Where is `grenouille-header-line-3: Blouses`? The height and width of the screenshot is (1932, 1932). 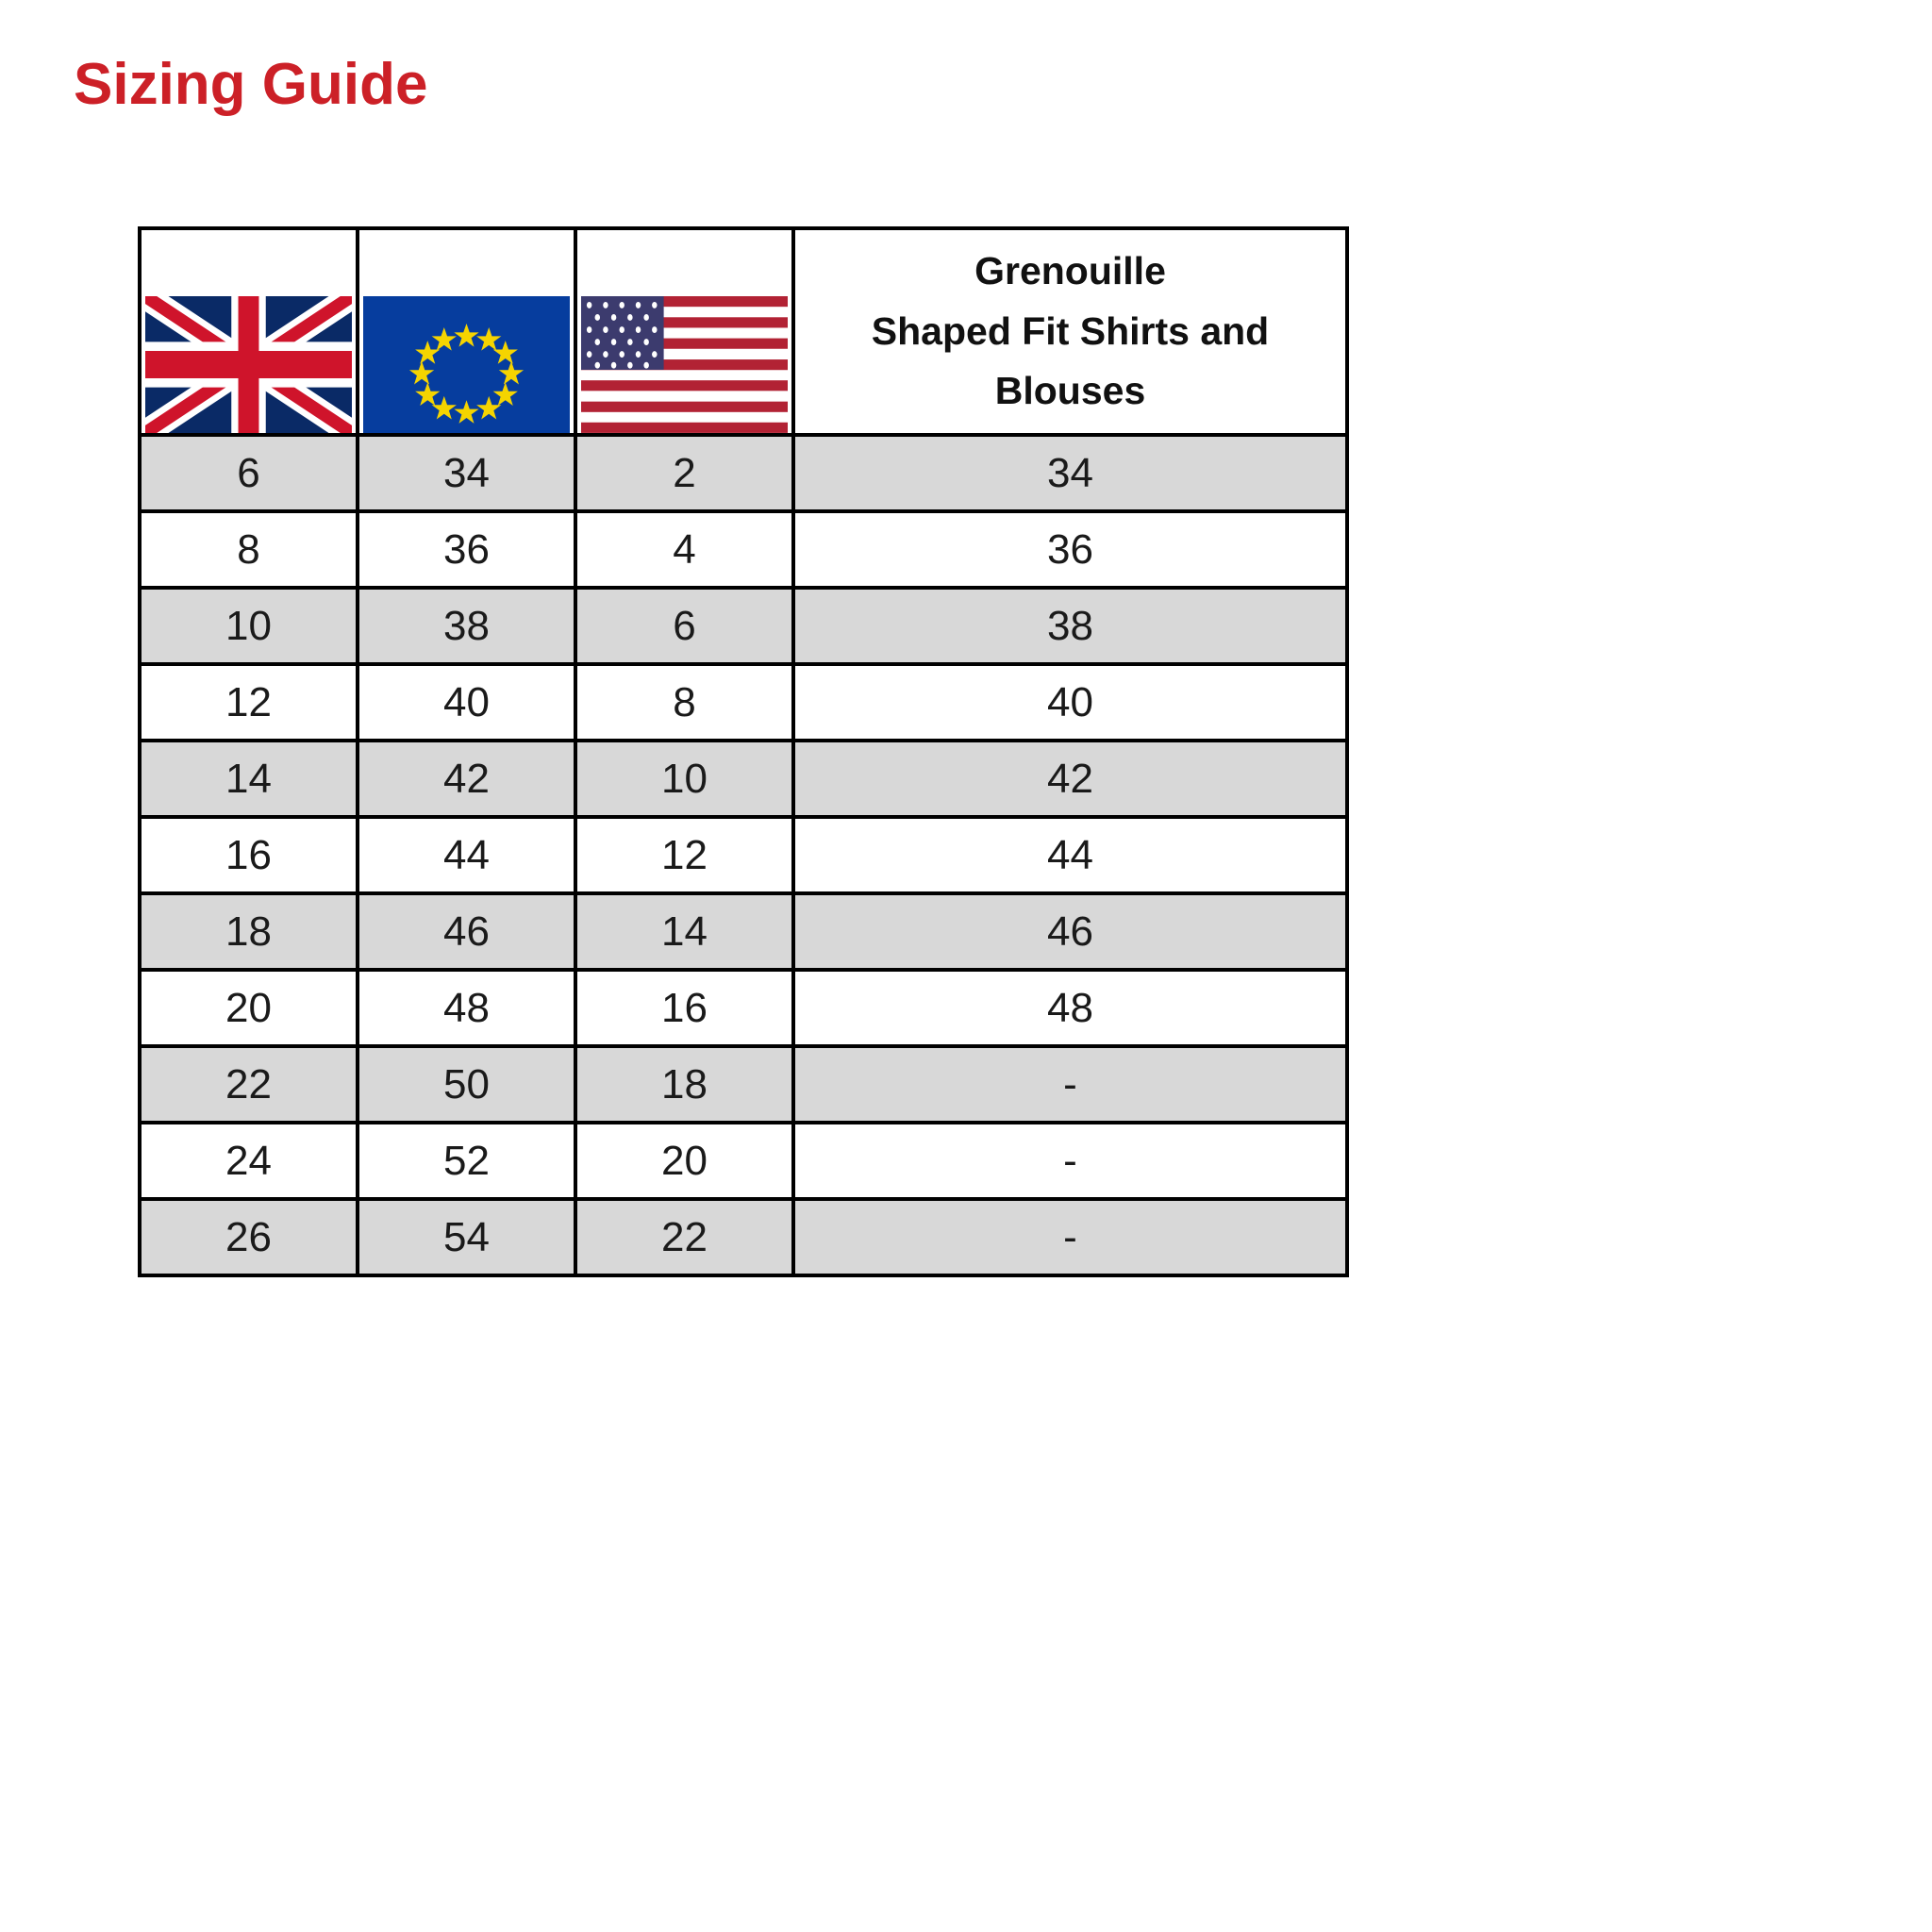
grenouille-header-line-3: Blouses is located at coordinates (1070, 391).